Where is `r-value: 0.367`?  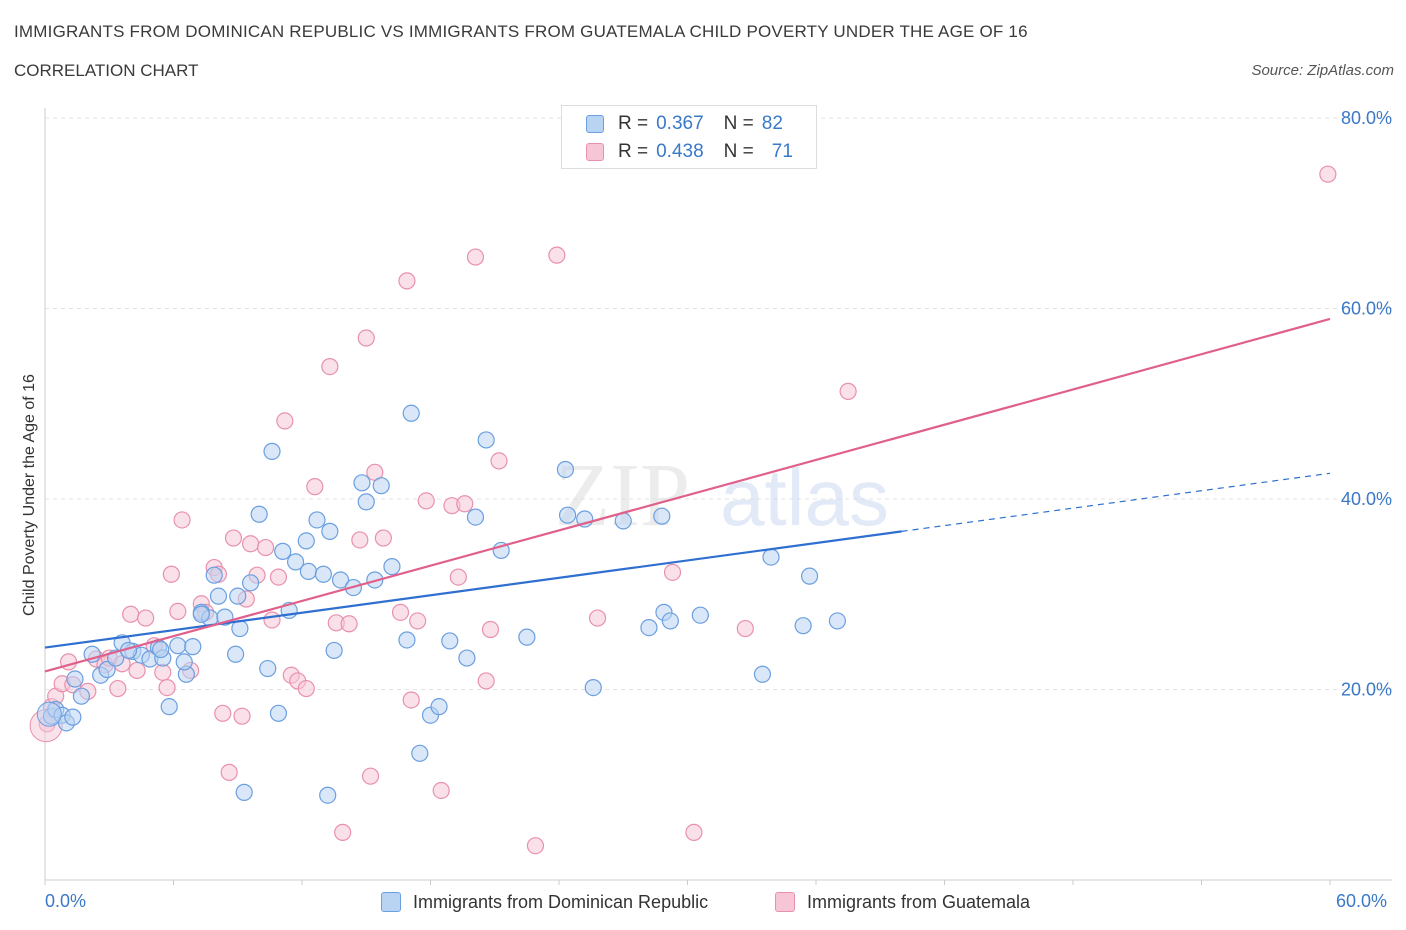 r-value: 0.367 is located at coordinates (680, 123).